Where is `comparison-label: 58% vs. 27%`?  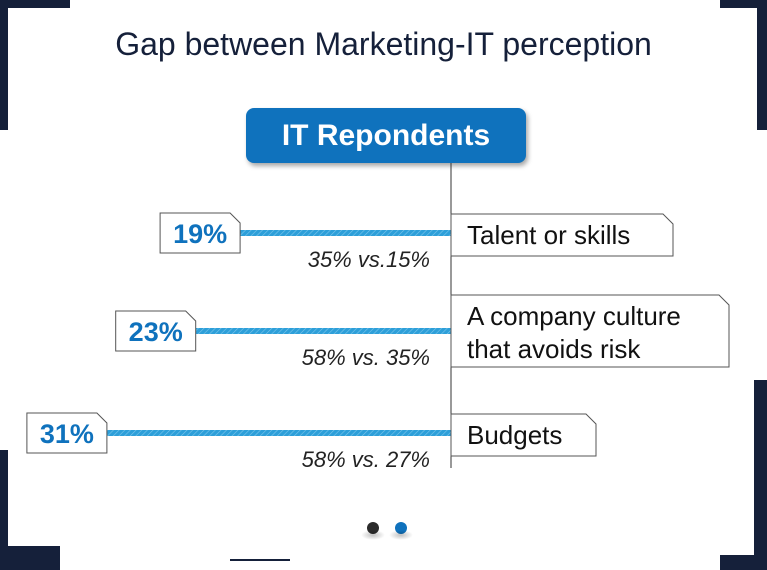
comparison-label: 58% vs. 27% is located at coordinates (366, 459).